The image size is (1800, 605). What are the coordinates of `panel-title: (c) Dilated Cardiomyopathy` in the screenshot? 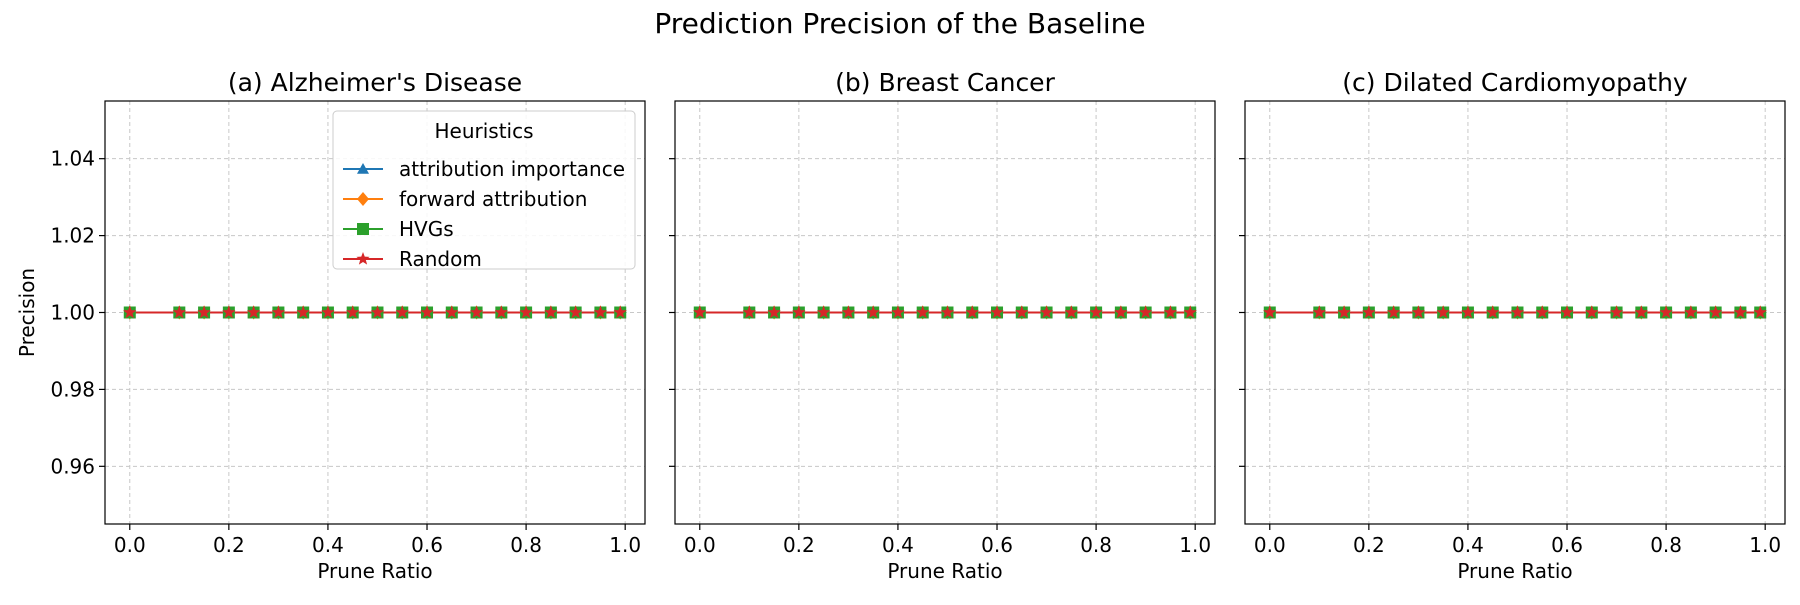 It's located at (1515, 82).